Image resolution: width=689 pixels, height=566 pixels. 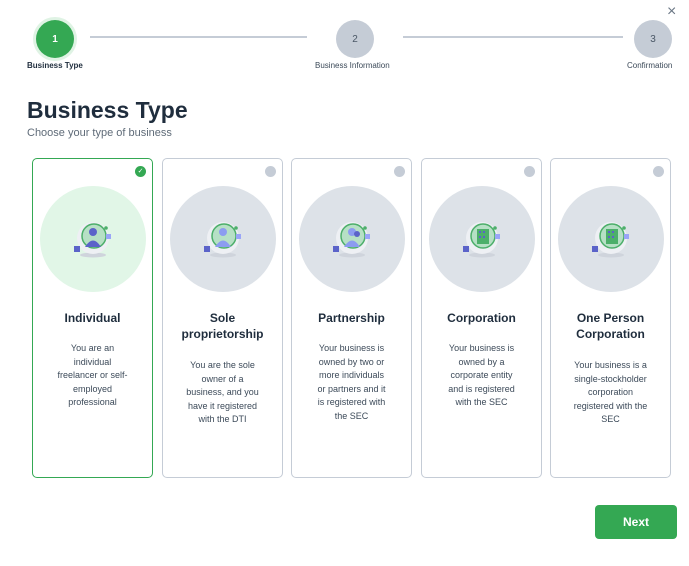 What do you see at coordinates (352, 65) in the screenshot?
I see `step-label: Business Information` at bounding box center [352, 65].